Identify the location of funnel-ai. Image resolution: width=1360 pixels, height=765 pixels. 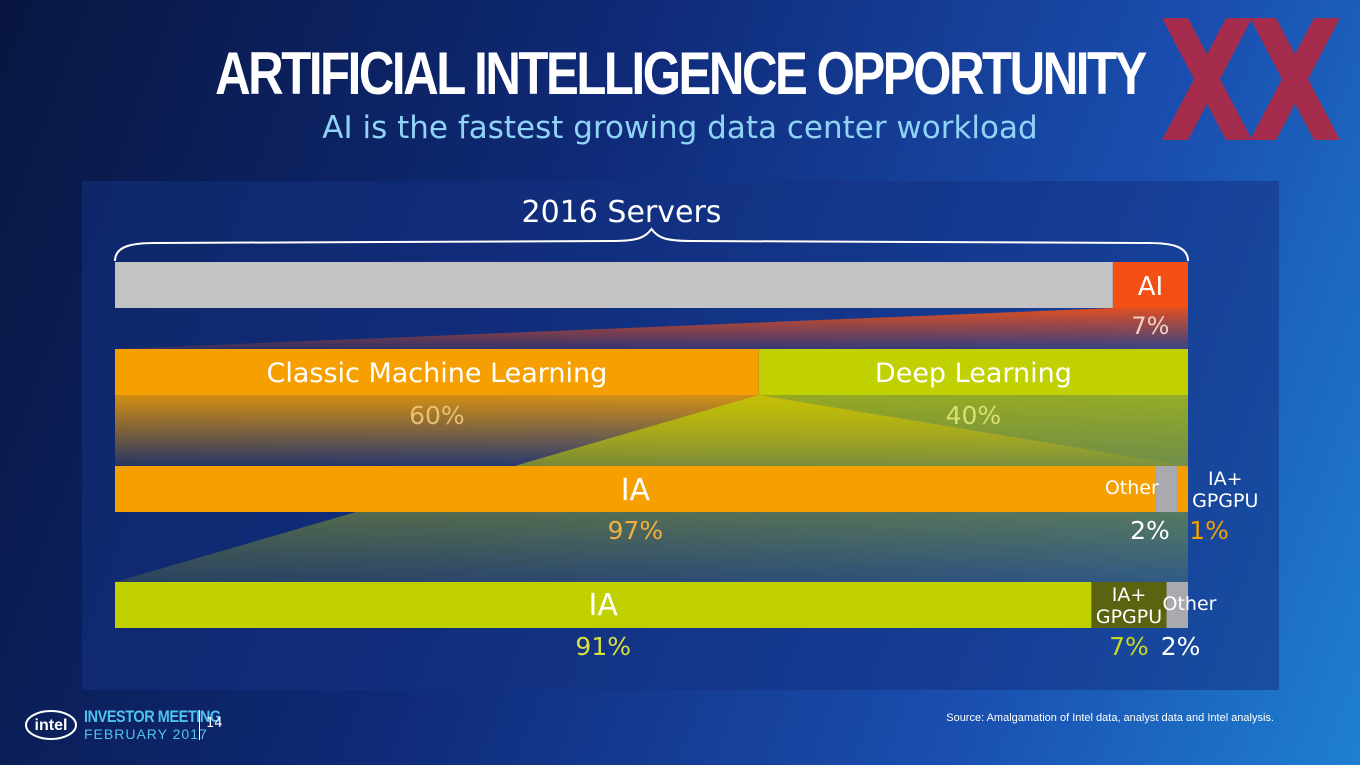
(651, 328).